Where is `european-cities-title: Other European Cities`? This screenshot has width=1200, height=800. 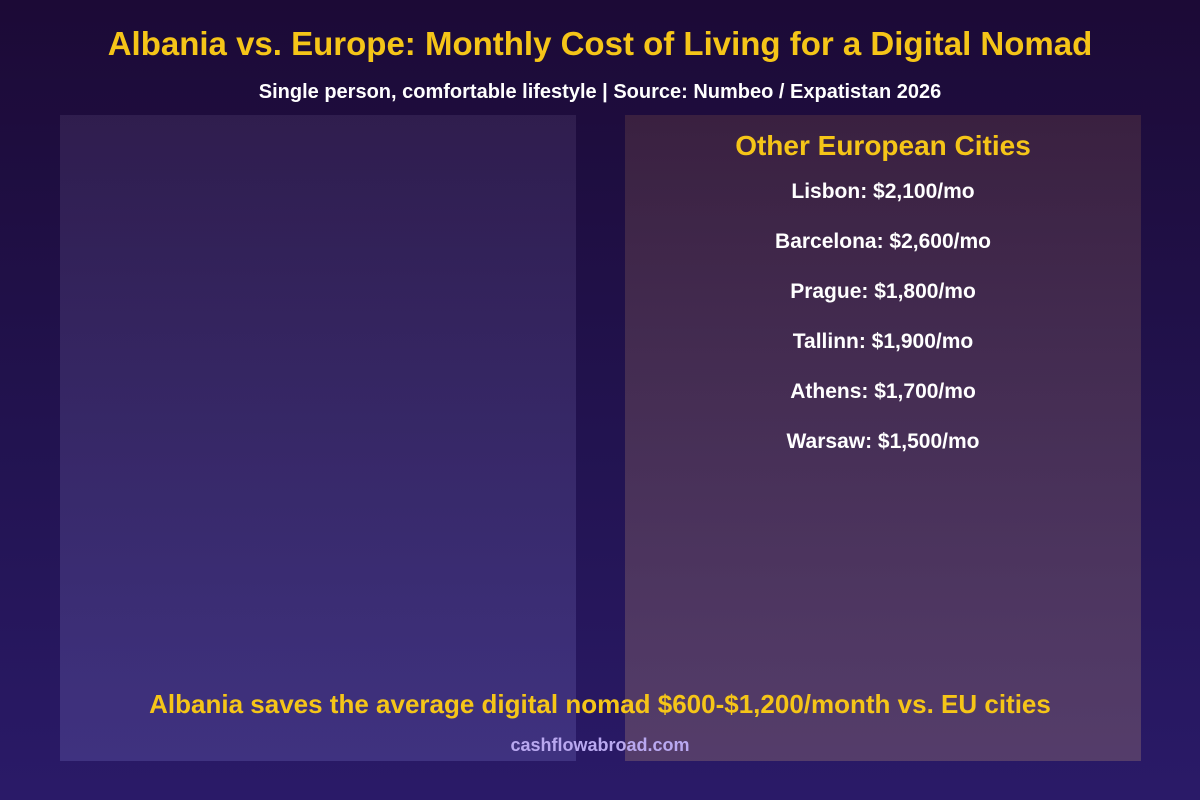
european-cities-title: Other European Cities is located at coordinates (883, 145).